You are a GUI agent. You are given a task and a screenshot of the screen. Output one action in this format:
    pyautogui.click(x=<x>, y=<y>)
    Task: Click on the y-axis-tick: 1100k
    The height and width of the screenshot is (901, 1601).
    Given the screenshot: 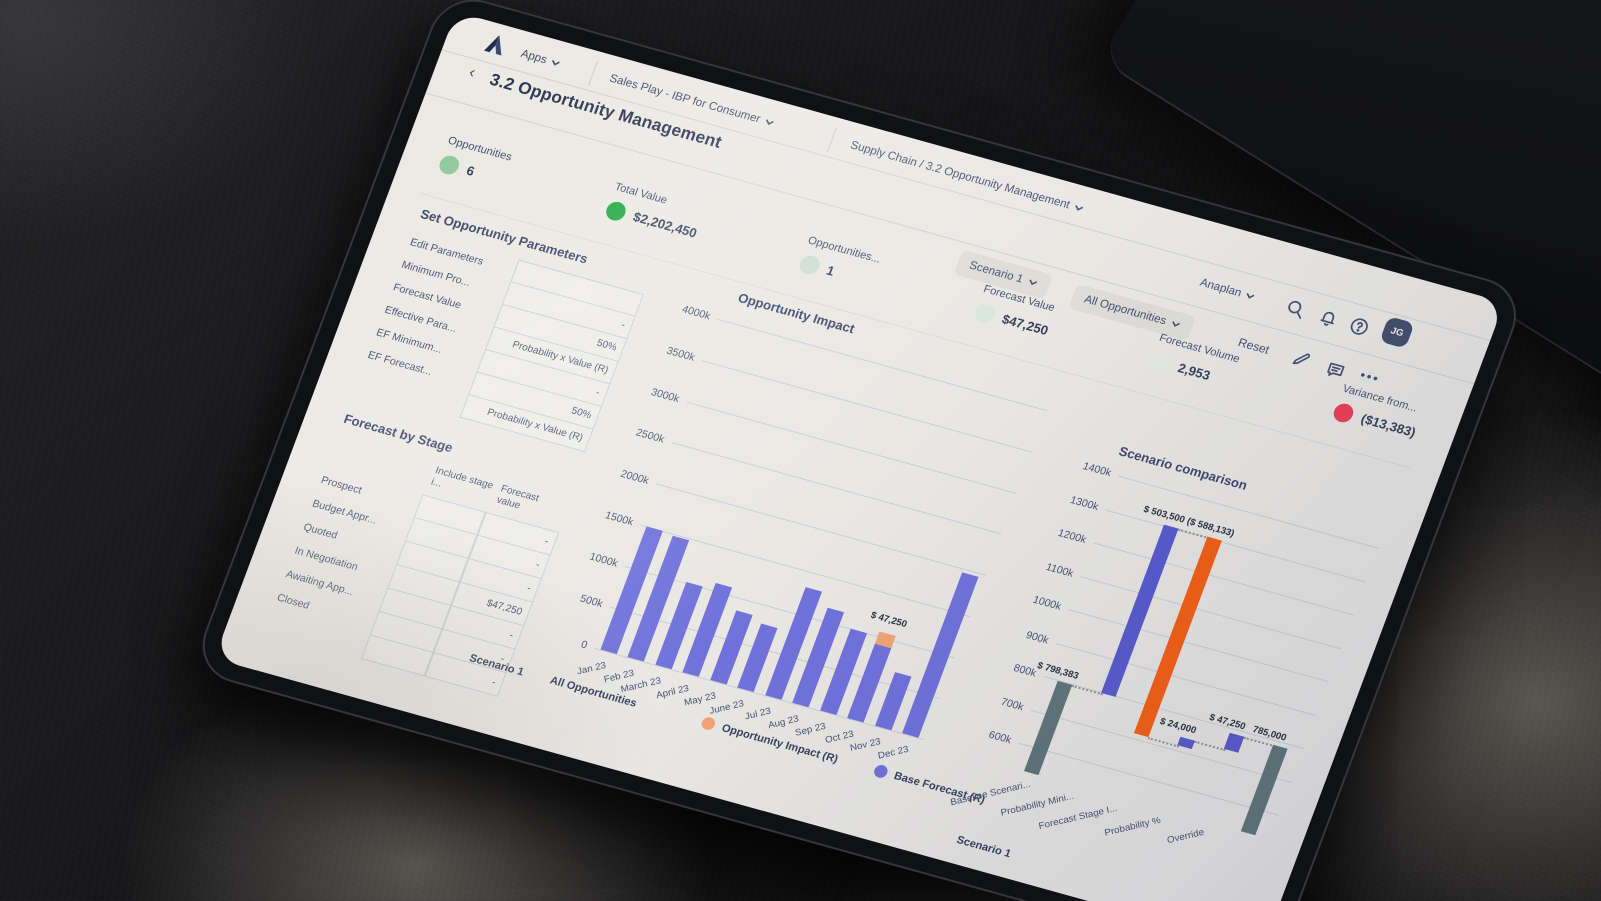 What is the action you would take?
    pyautogui.click(x=1060, y=570)
    